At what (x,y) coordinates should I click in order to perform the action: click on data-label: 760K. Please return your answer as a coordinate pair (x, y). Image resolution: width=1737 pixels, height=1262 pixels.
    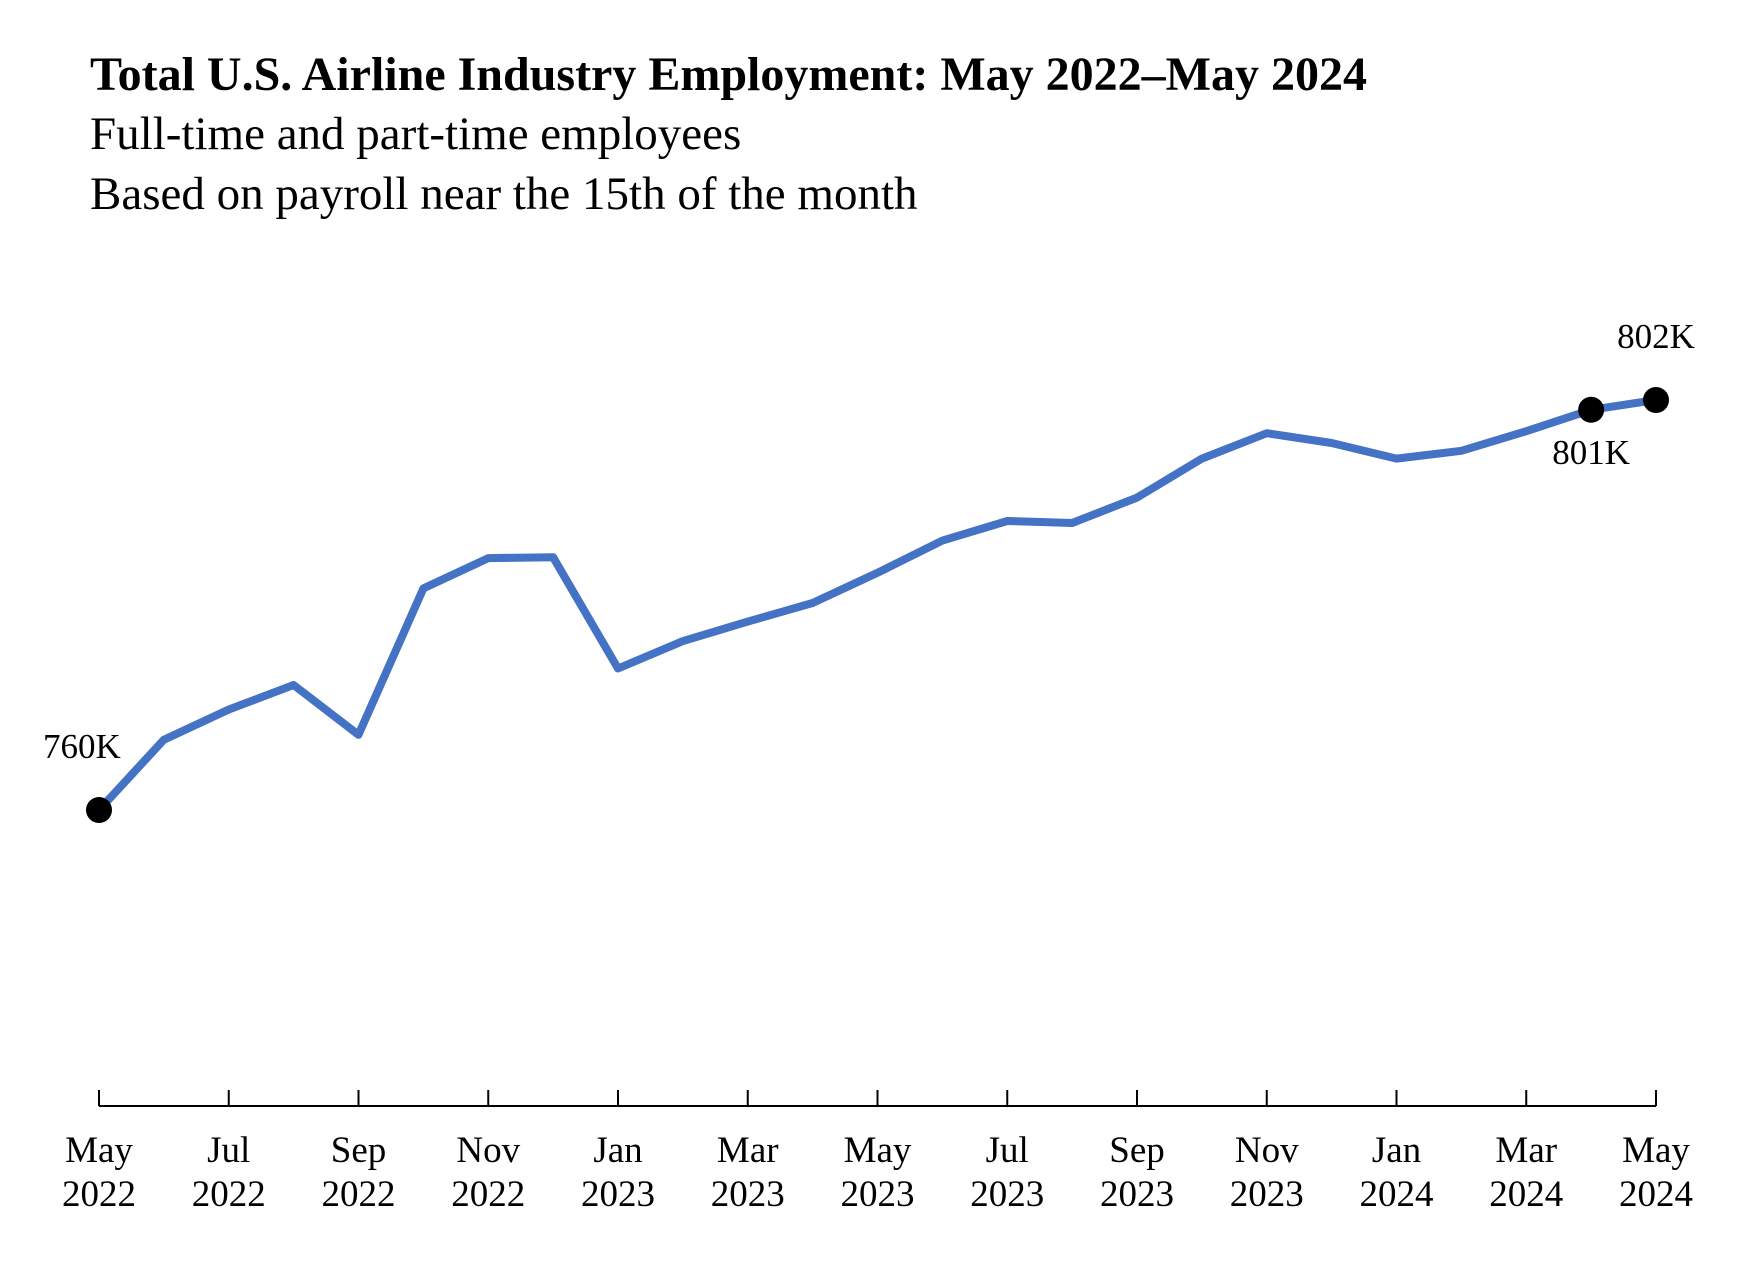
    Looking at the image, I should click on (82, 746).